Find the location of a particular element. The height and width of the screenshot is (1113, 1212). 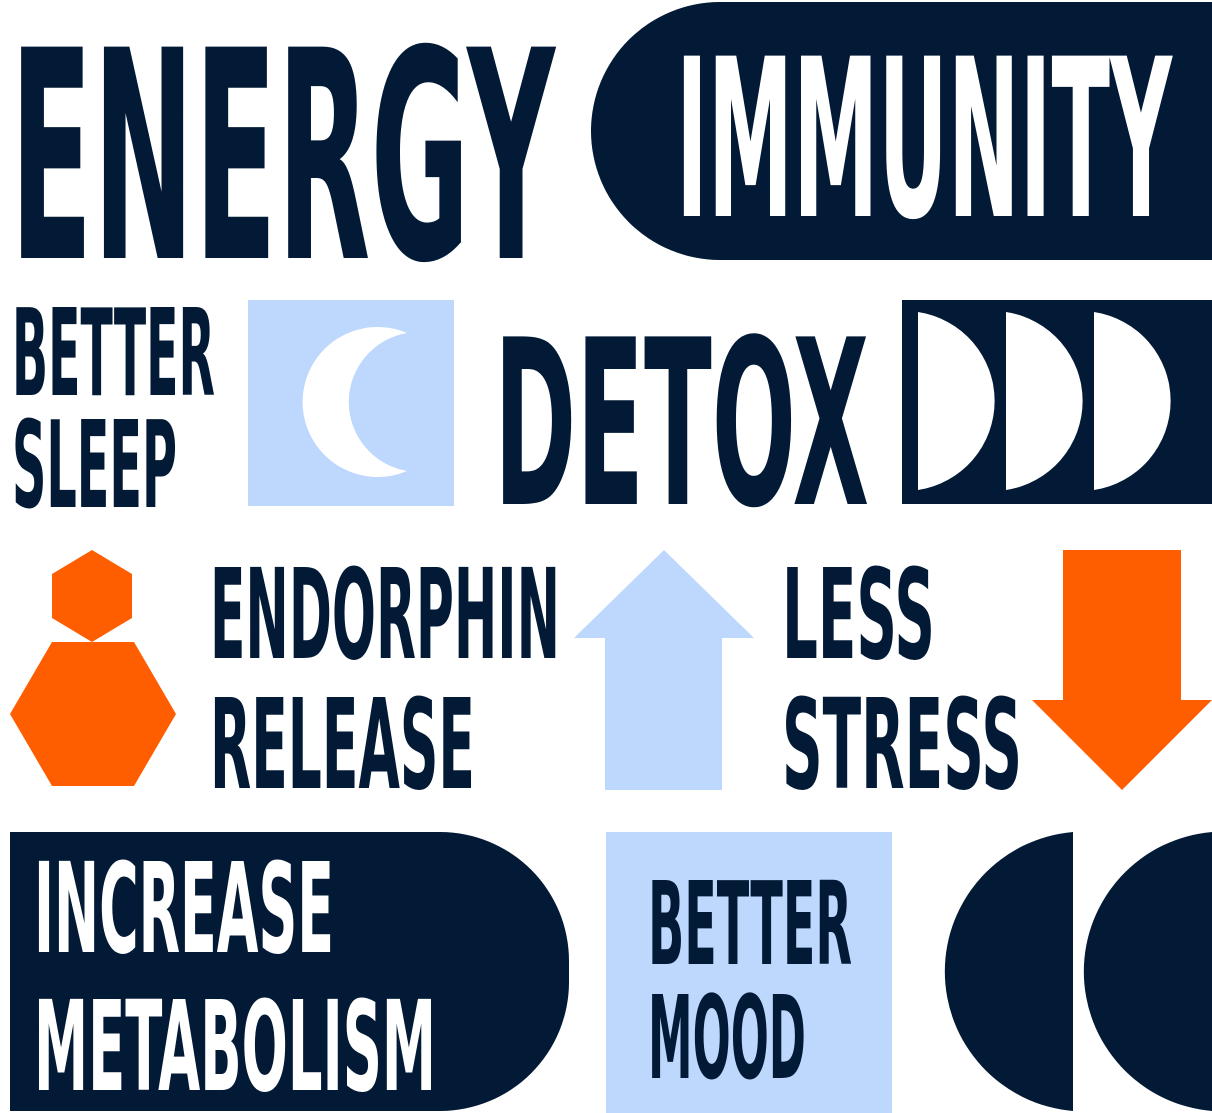

less-stress-line-1: LESS is located at coordinates (858, 615).